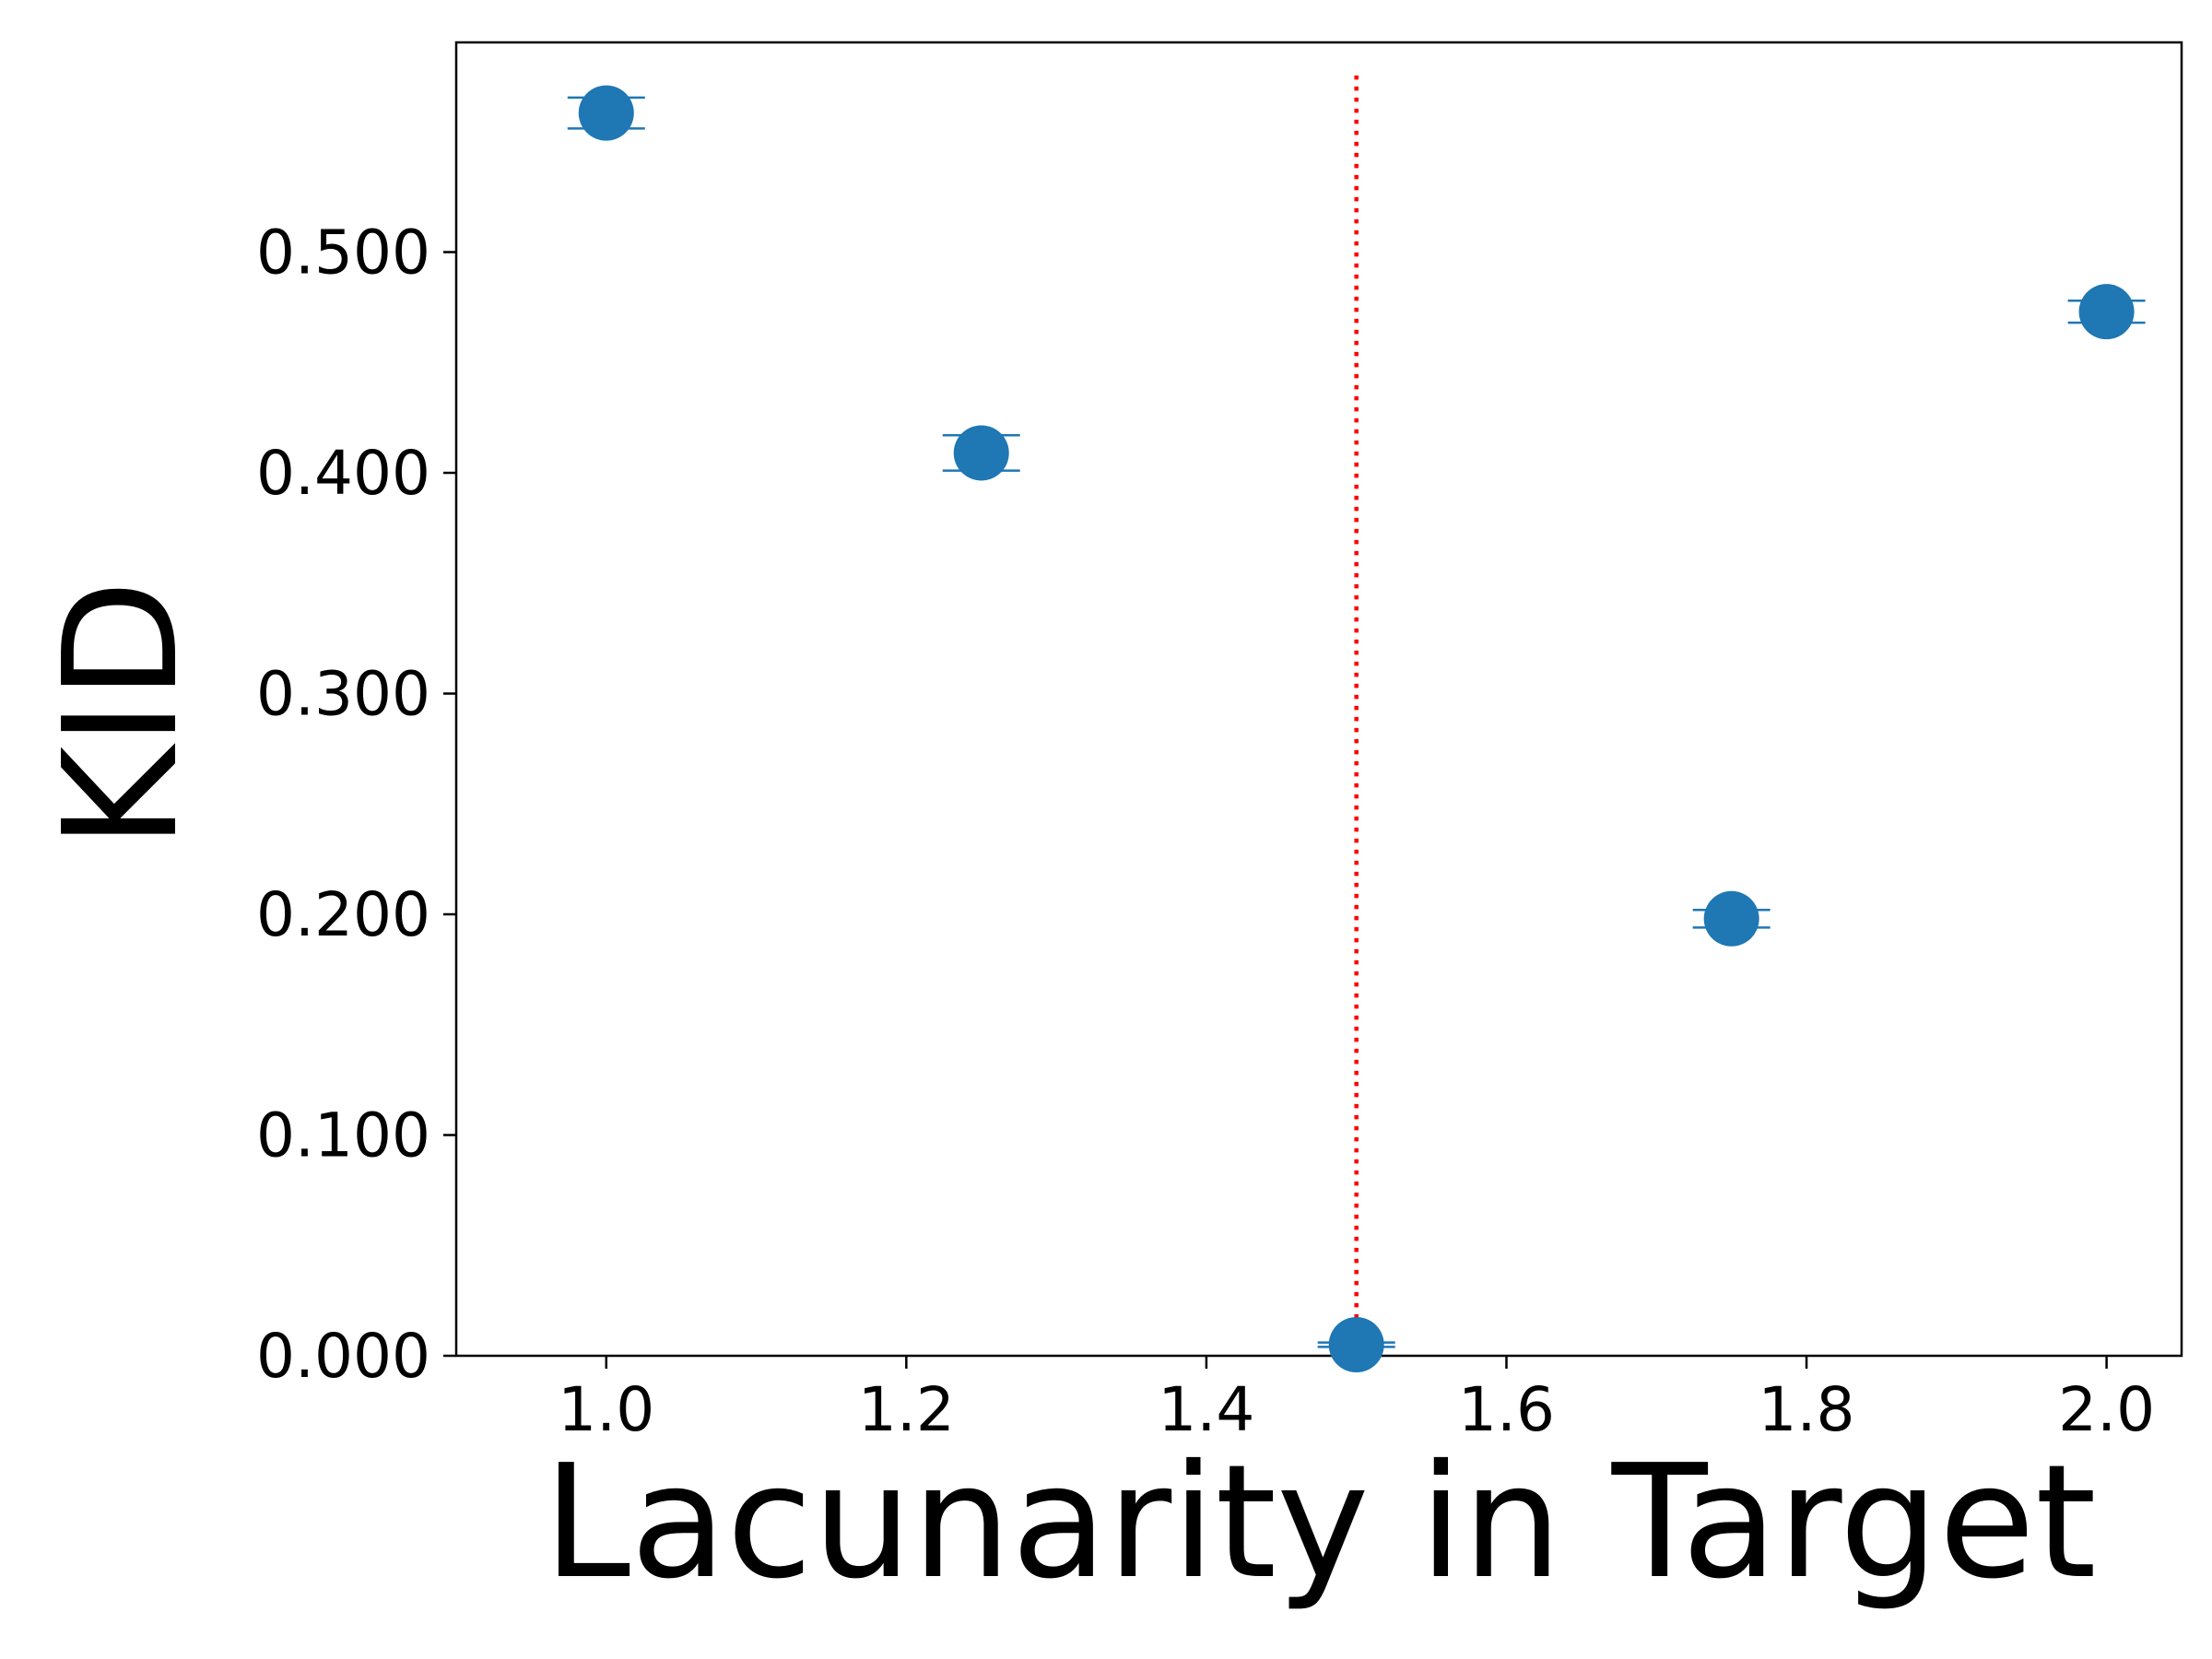  I want to click on x-tick-label: 1.4, so click(1206, 1409).